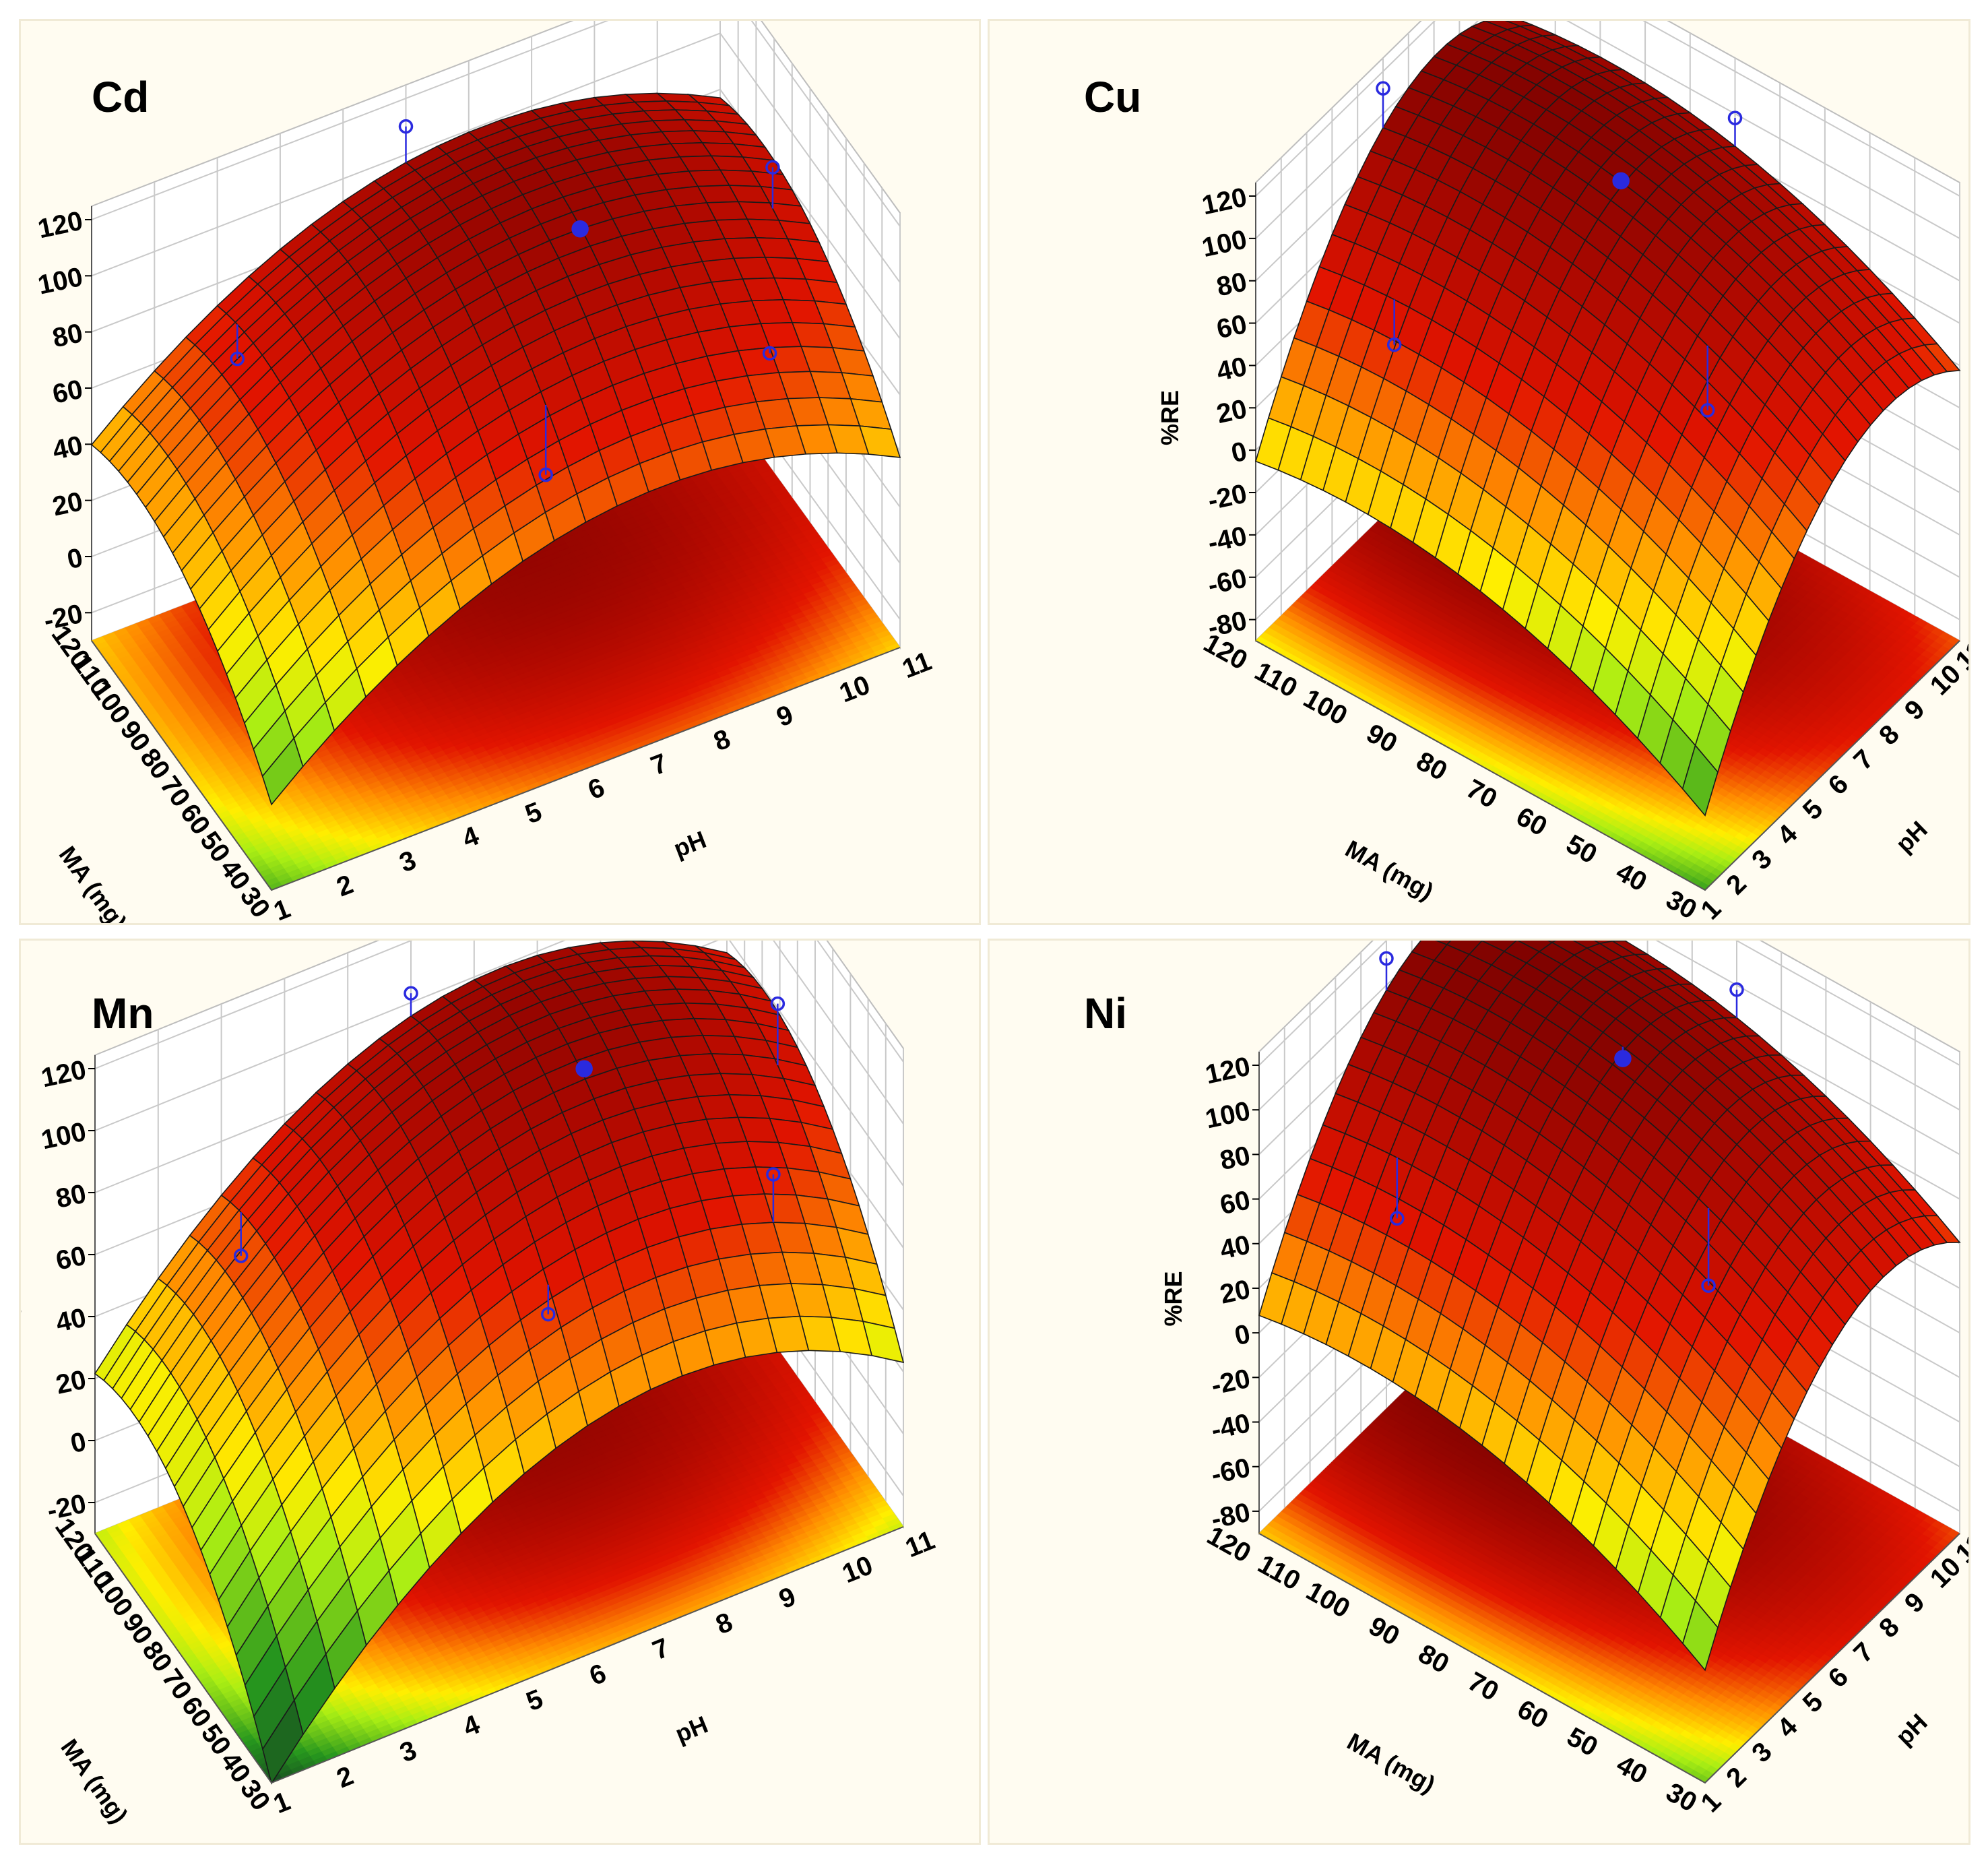 The image size is (1988, 1863). I want to click on ph-tick-label: 8, so click(722, 741).